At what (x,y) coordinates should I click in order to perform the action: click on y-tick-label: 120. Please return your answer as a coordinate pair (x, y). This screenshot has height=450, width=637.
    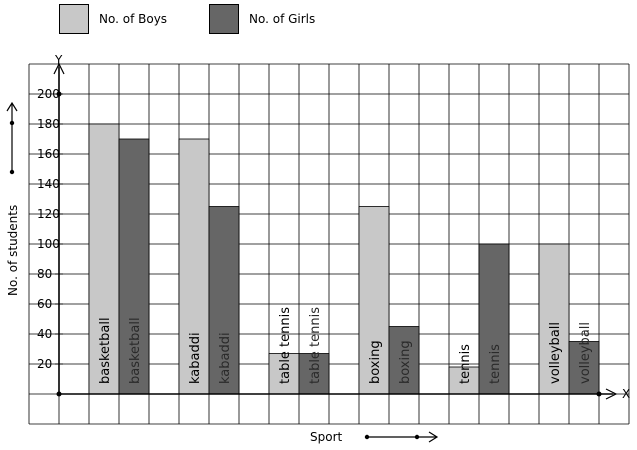
    Looking at the image, I should click on (48, 214).